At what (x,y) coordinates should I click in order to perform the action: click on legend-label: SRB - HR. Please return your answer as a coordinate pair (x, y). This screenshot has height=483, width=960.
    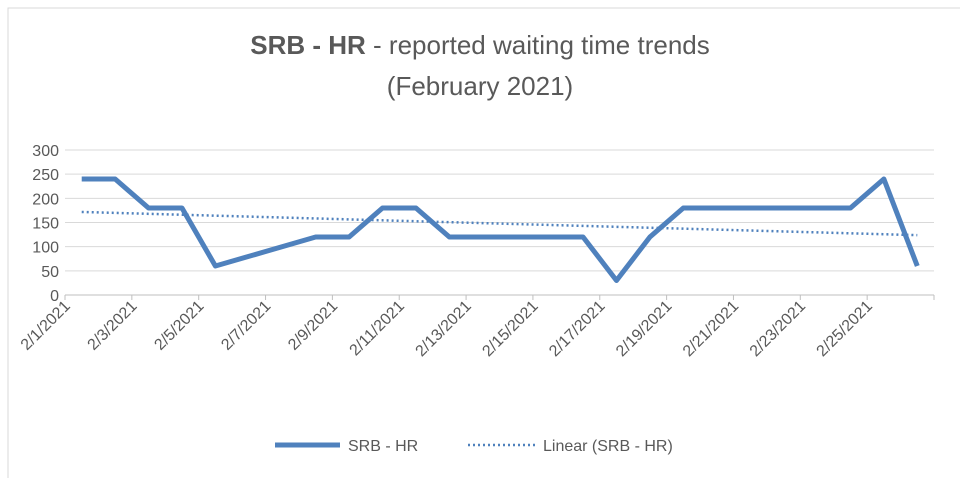
    Looking at the image, I should click on (383, 446).